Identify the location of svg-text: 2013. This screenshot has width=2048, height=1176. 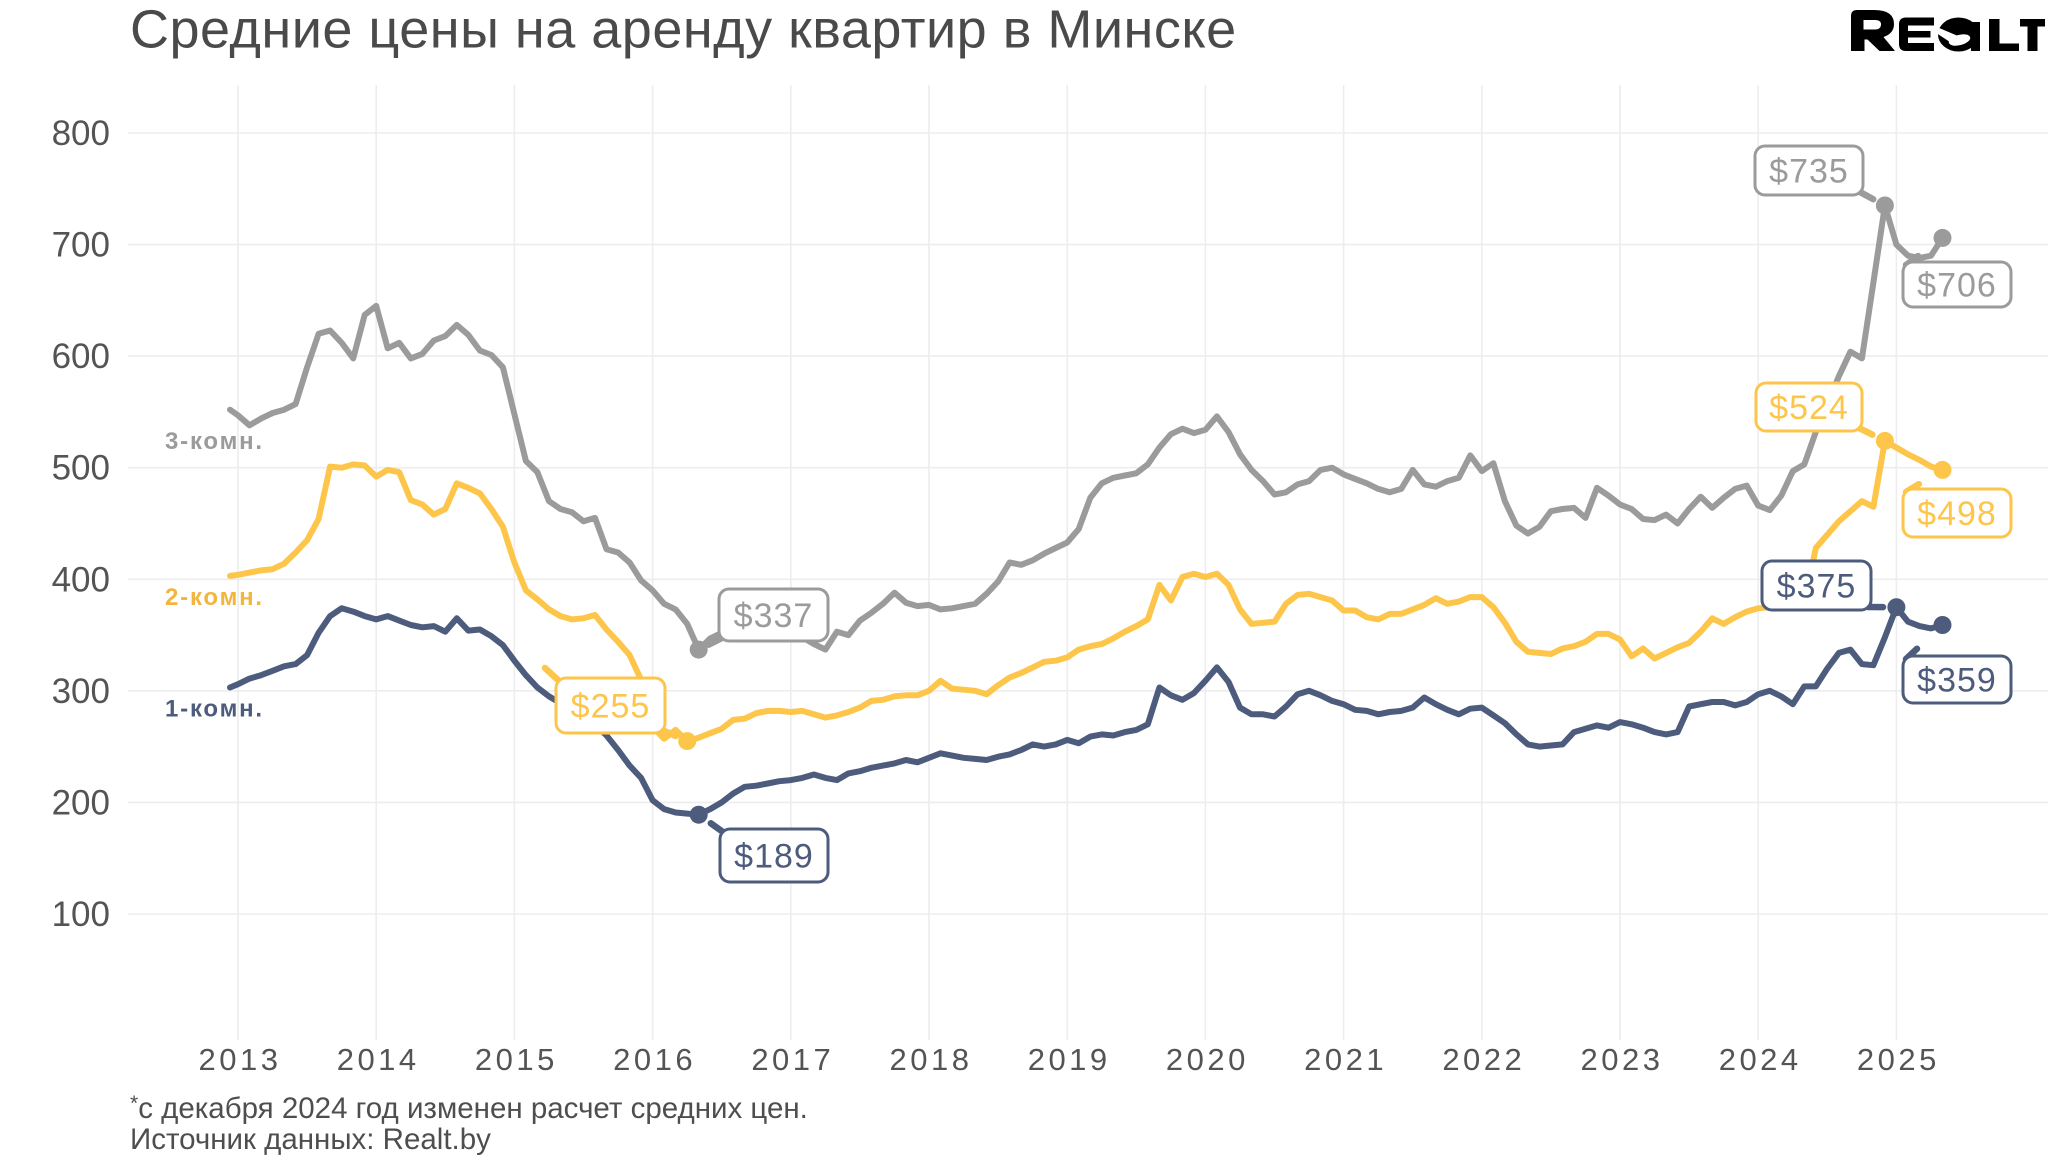
(240, 1059).